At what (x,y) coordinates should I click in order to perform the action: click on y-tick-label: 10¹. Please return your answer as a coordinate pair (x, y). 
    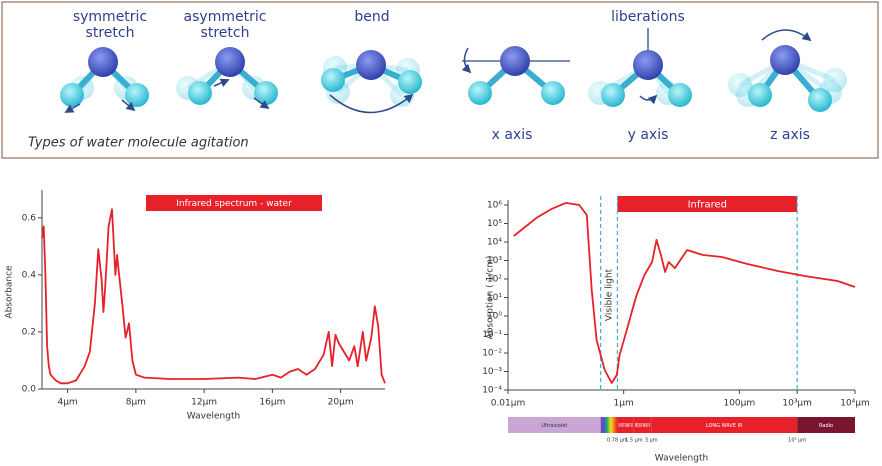
    Looking at the image, I should click on (494, 298).